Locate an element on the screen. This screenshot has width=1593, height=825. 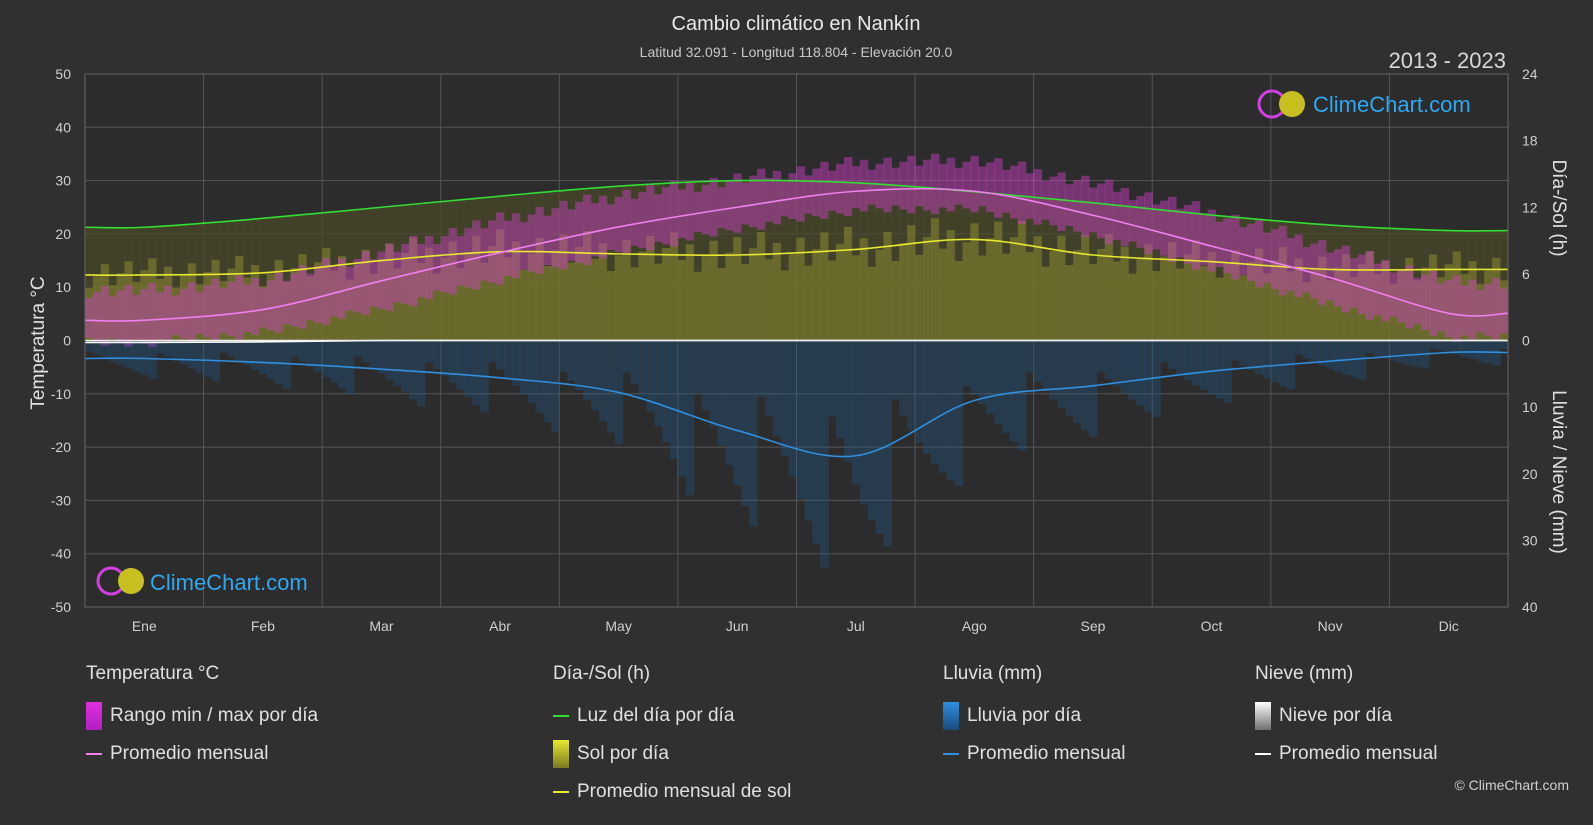
x-tick-label: Sep is located at coordinates (1092, 626).